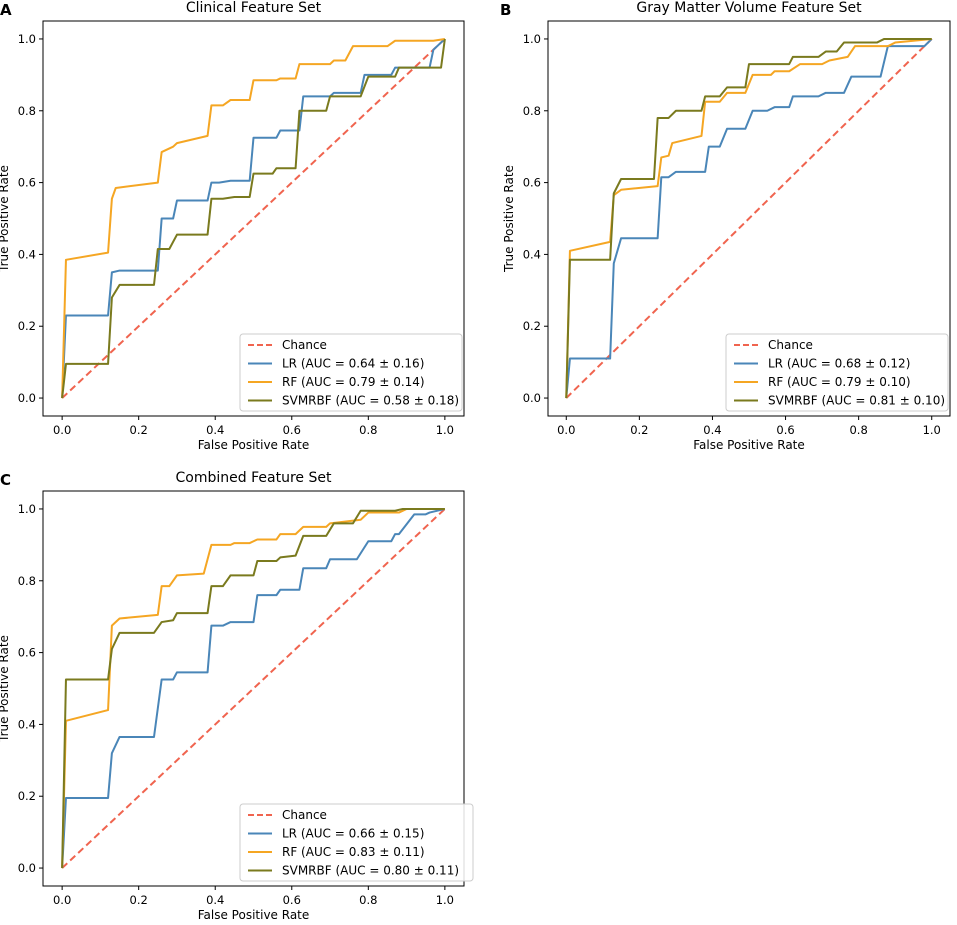  I want to click on chart-title: Clinical Feature Set, so click(254, 8).